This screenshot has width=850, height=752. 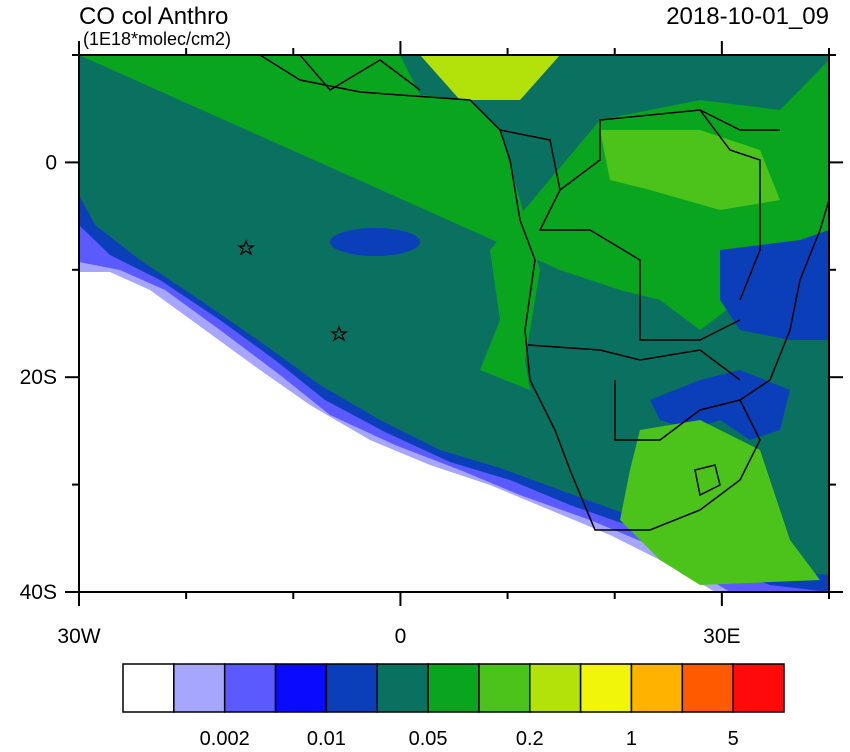 What do you see at coordinates (747, 16) in the screenshot?
I see `date: 2018-10-01_09` at bounding box center [747, 16].